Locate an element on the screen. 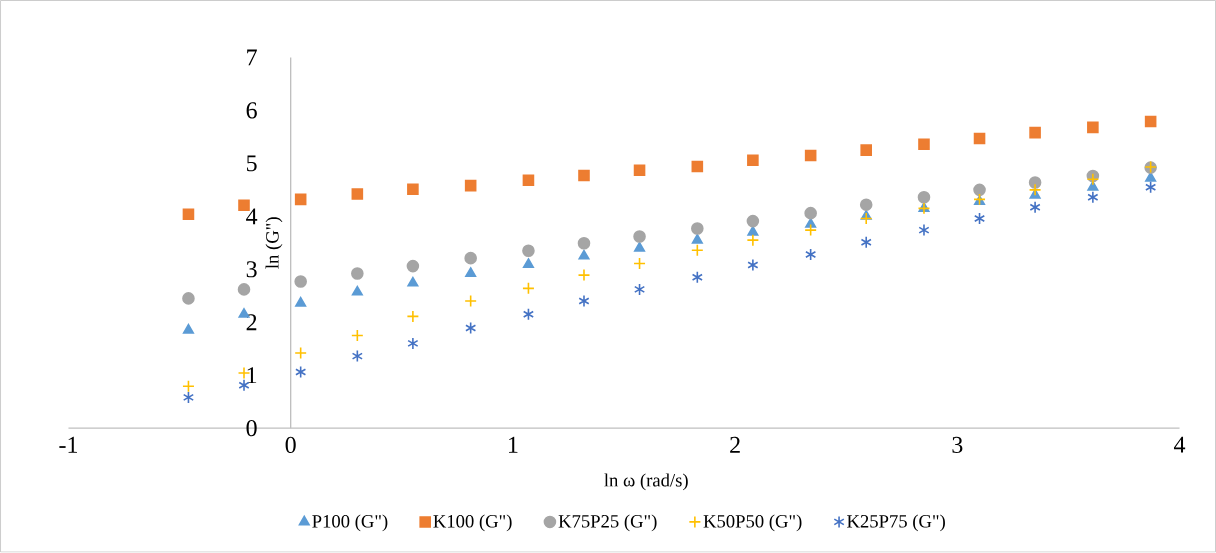  y-tick-label: 2 is located at coordinates (251, 322).